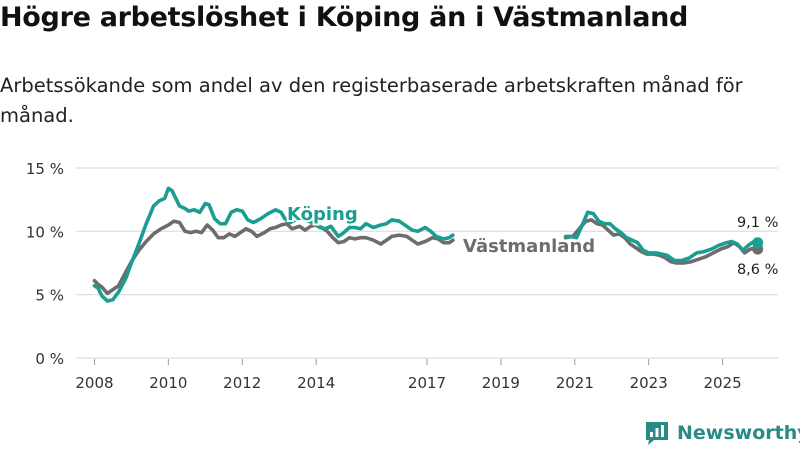  Describe the element at coordinates (649, 383) in the screenshot. I see `x-tick-label: 2023` at that location.